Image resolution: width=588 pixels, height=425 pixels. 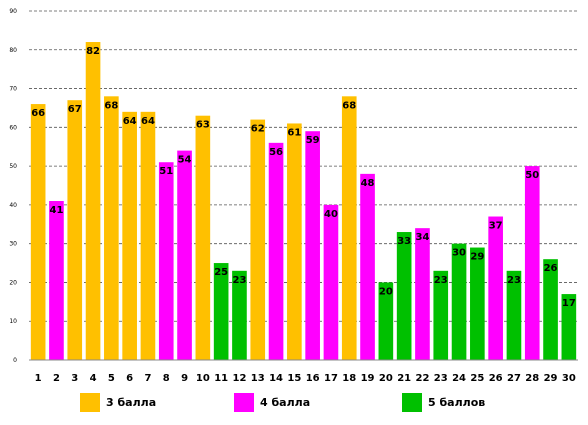 What do you see at coordinates (496, 378) in the screenshot?
I see `x-tick-label: 26` at bounding box center [496, 378].